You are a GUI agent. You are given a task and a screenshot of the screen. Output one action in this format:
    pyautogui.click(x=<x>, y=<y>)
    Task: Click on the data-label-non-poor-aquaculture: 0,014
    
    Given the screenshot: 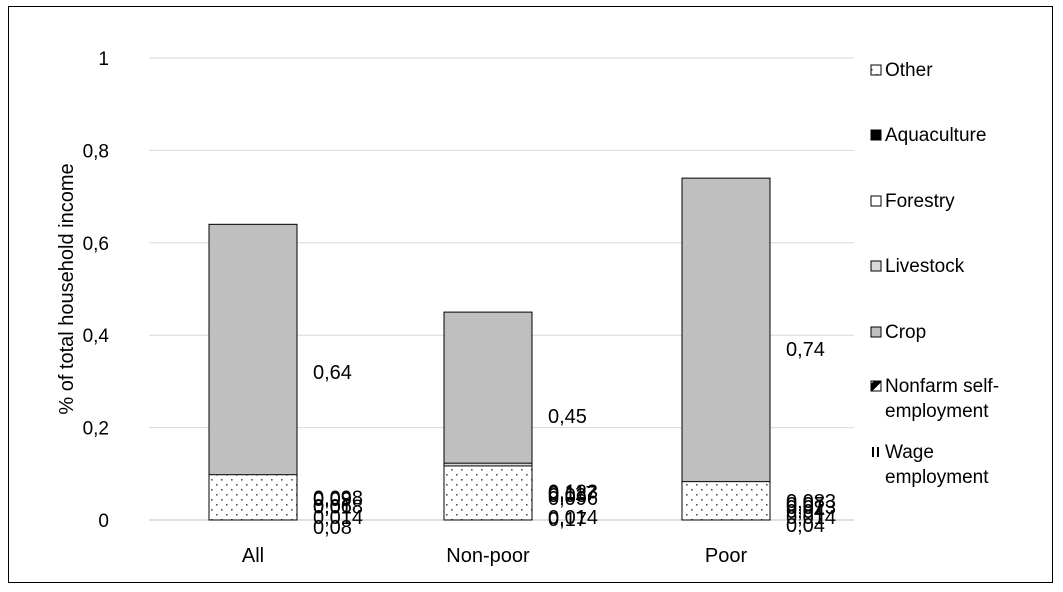 What is the action you would take?
    pyautogui.click(x=573, y=518)
    